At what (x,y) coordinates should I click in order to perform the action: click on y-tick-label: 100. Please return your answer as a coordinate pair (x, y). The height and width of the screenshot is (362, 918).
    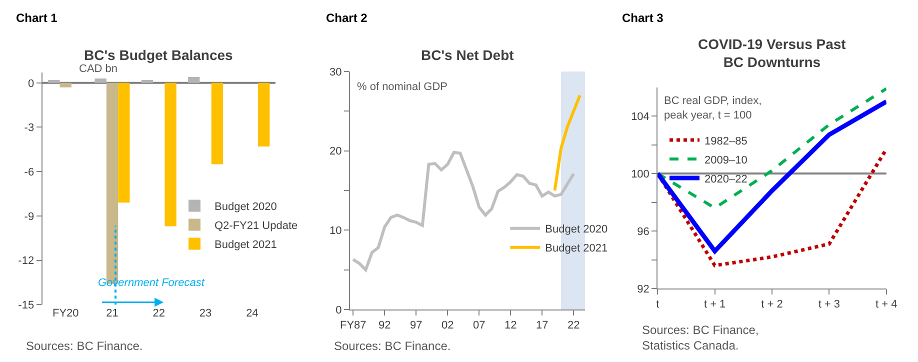
    Looking at the image, I should click on (640, 174).